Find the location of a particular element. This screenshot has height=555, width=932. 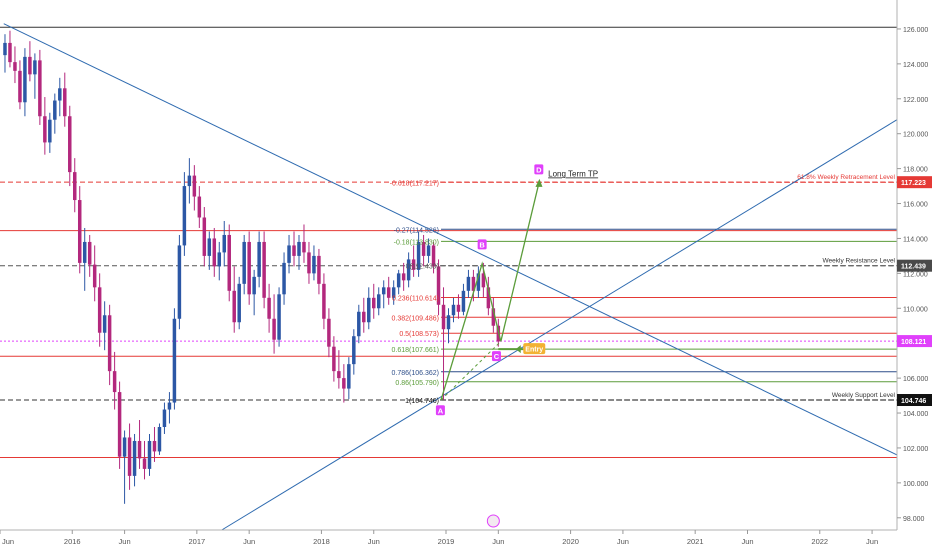

pattern-layer: A B C D Entry is located at coordinates (490, 346).